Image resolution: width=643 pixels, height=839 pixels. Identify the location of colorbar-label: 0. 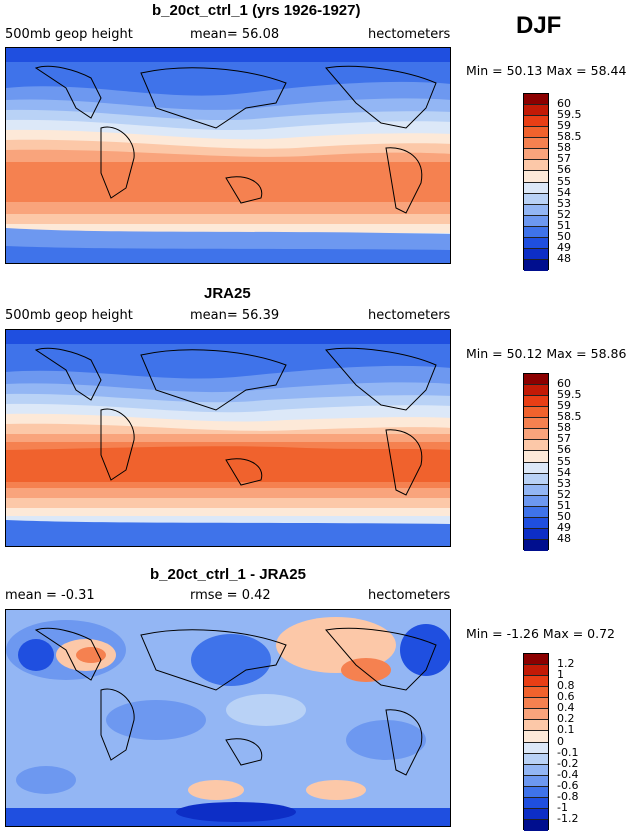
(560, 741).